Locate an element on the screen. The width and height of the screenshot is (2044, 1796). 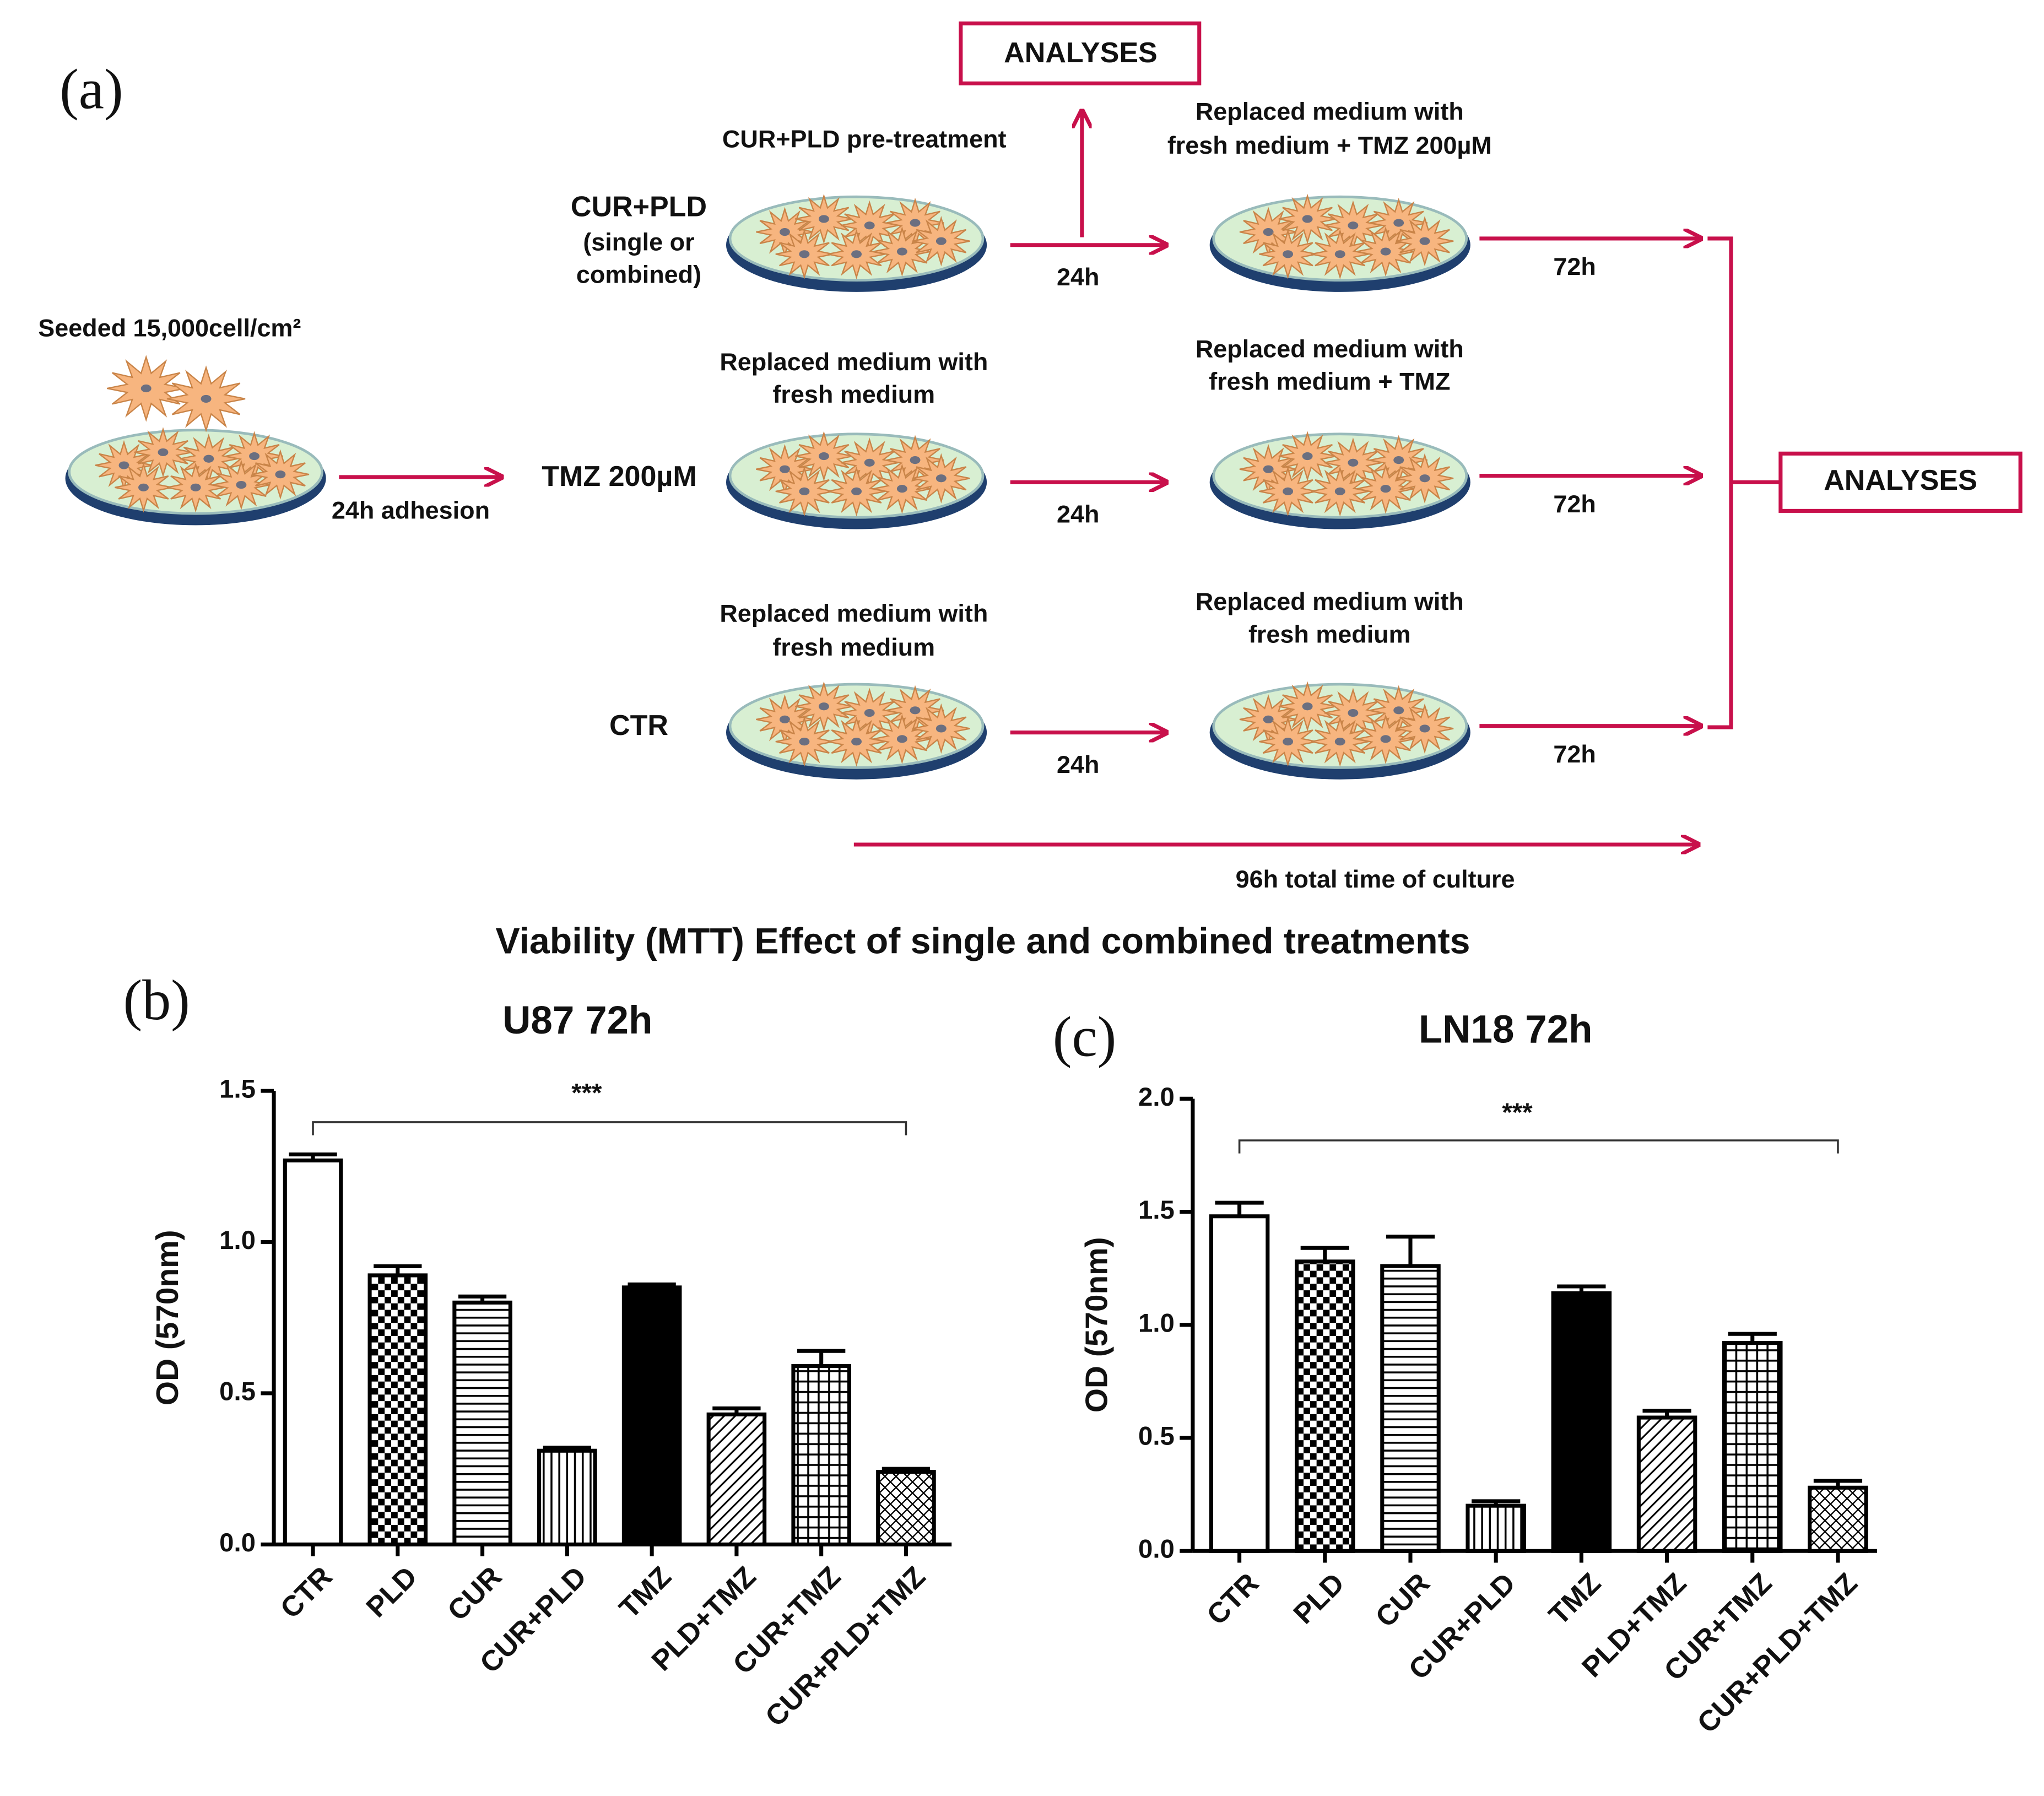
label: CTR is located at coordinates (638, 726).